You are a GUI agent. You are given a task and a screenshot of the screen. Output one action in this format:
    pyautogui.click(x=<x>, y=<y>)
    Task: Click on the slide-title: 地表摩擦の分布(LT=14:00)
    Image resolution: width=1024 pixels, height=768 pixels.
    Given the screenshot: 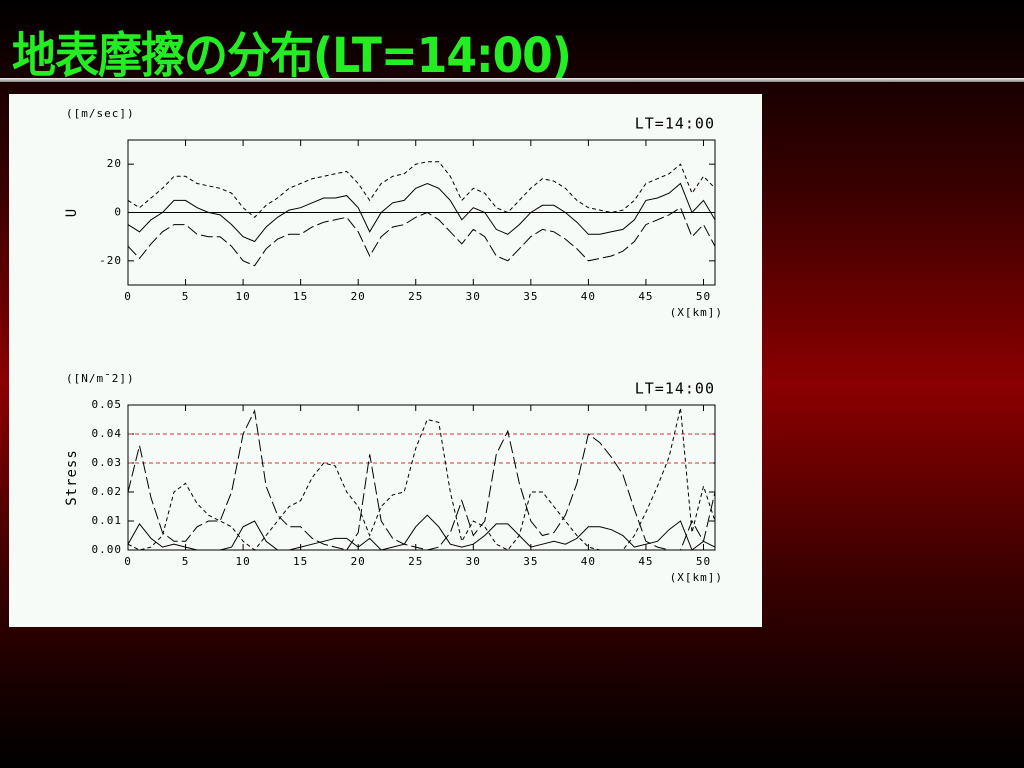 What is the action you would take?
    pyautogui.click(x=292, y=56)
    